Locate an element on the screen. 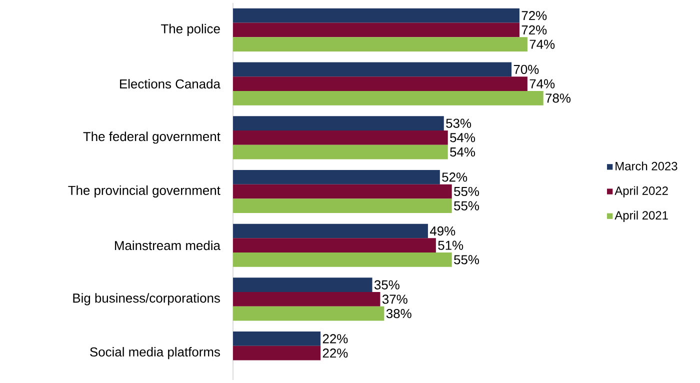 This screenshot has width=700, height=383. y-tick-label: The federal government is located at coordinates (151, 138).